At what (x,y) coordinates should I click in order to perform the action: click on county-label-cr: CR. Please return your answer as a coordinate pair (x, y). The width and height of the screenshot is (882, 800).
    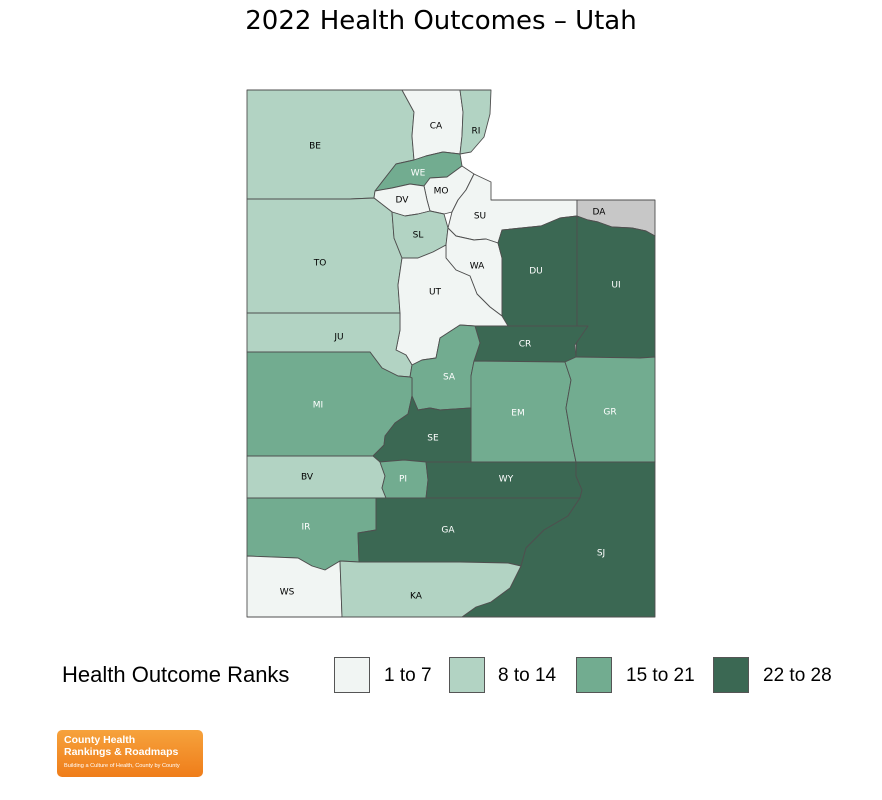
    Looking at the image, I should click on (525, 345).